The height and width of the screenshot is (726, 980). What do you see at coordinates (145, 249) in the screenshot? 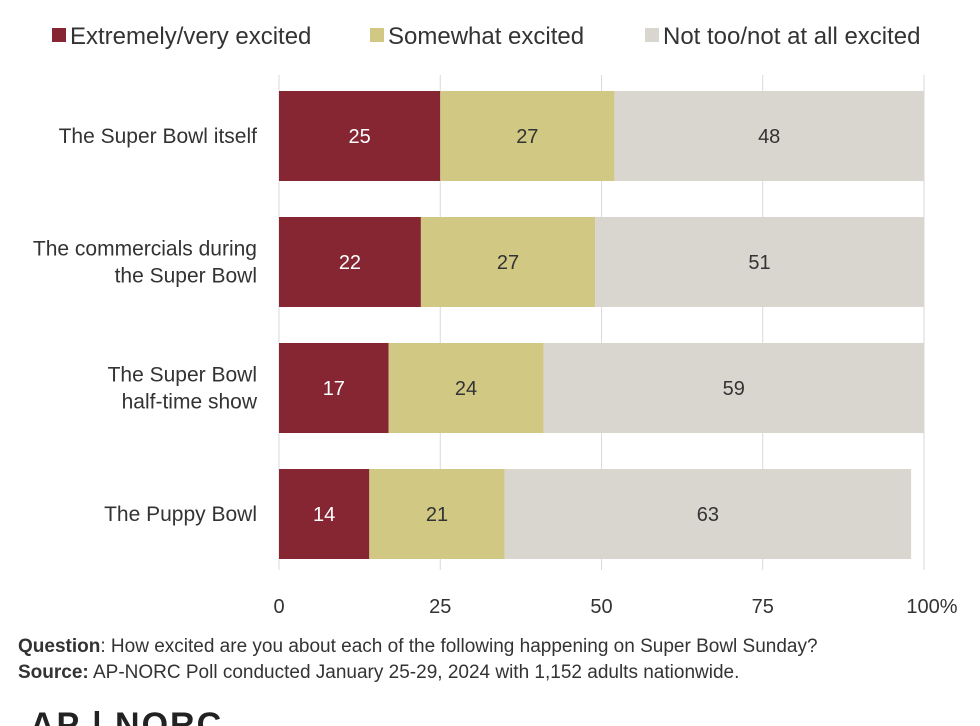
I see `category-label-2-line-1: The commercials during` at bounding box center [145, 249].